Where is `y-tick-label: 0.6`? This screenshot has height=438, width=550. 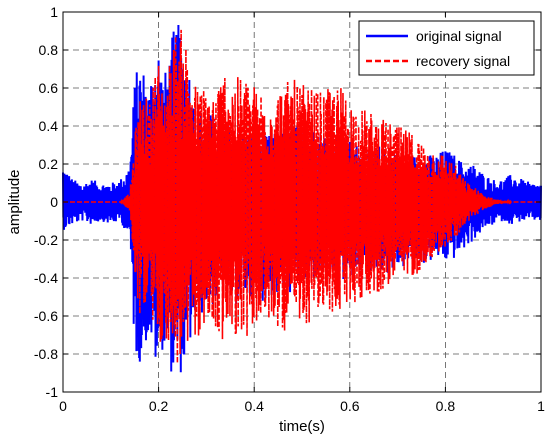
y-tick-label: 0.6 is located at coordinates (49, 88).